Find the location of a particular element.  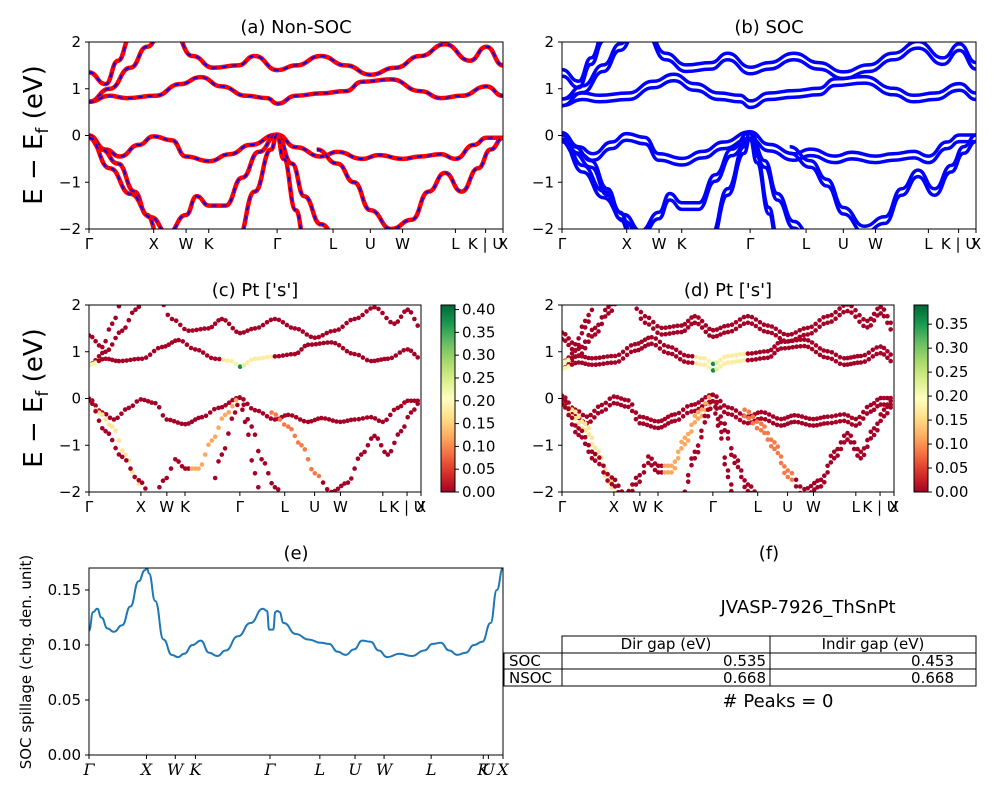

panel-a-frame is located at coordinates (296, 135).